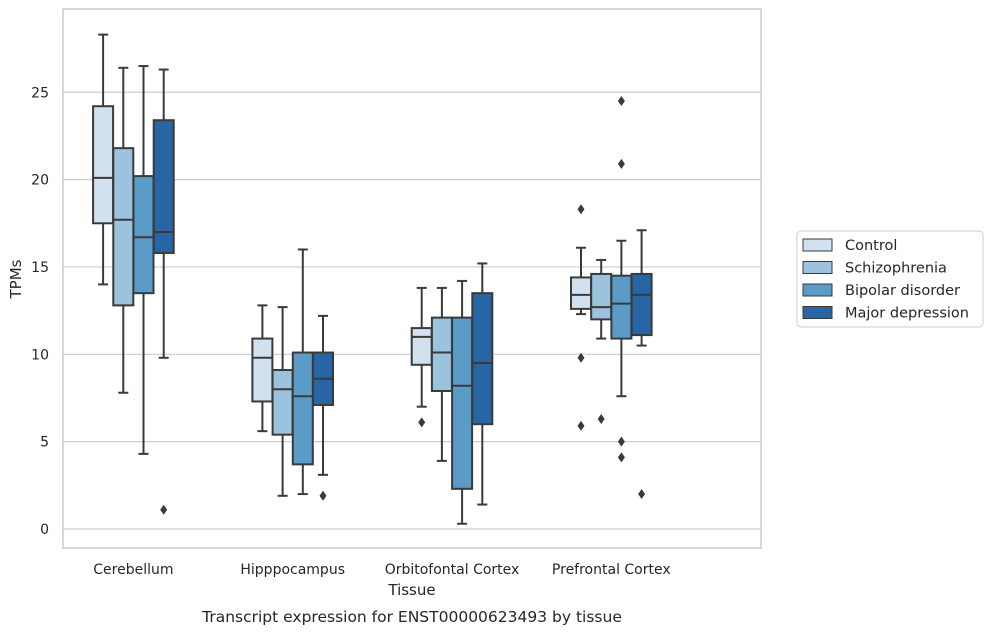 This screenshot has height=634, width=993. Describe the element at coordinates (896, 269) in the screenshot. I see `legend-label: Schizophrenia` at that location.